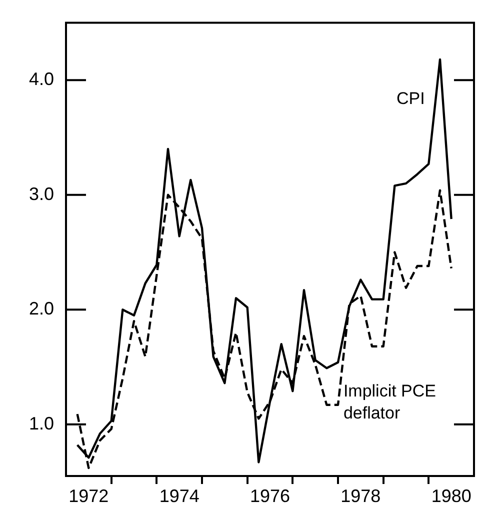 The image size is (481, 514). I want to click on series-label: Implicit PCE deflator, so click(389, 401).